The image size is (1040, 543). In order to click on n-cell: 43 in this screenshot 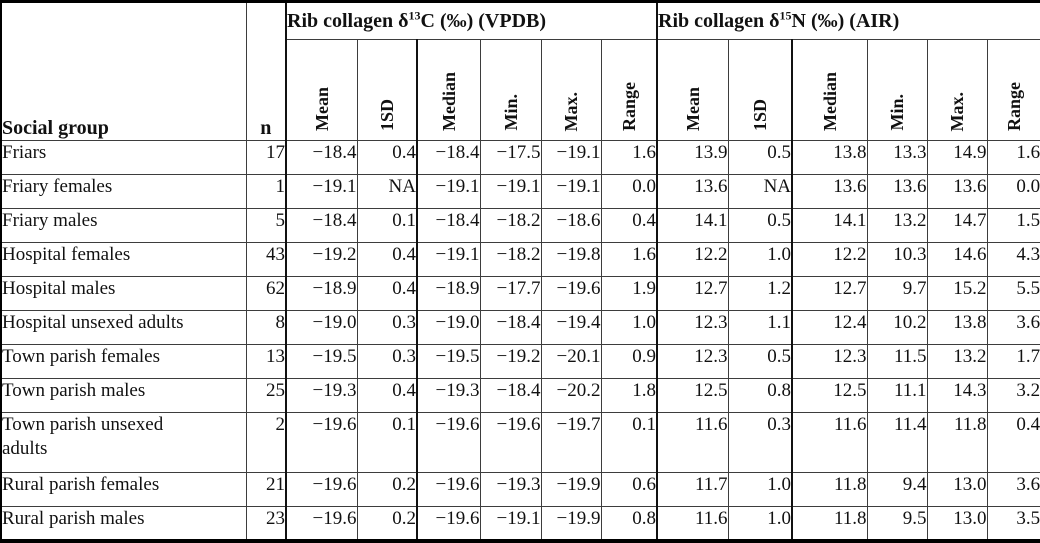, I will do `click(266, 259)`.